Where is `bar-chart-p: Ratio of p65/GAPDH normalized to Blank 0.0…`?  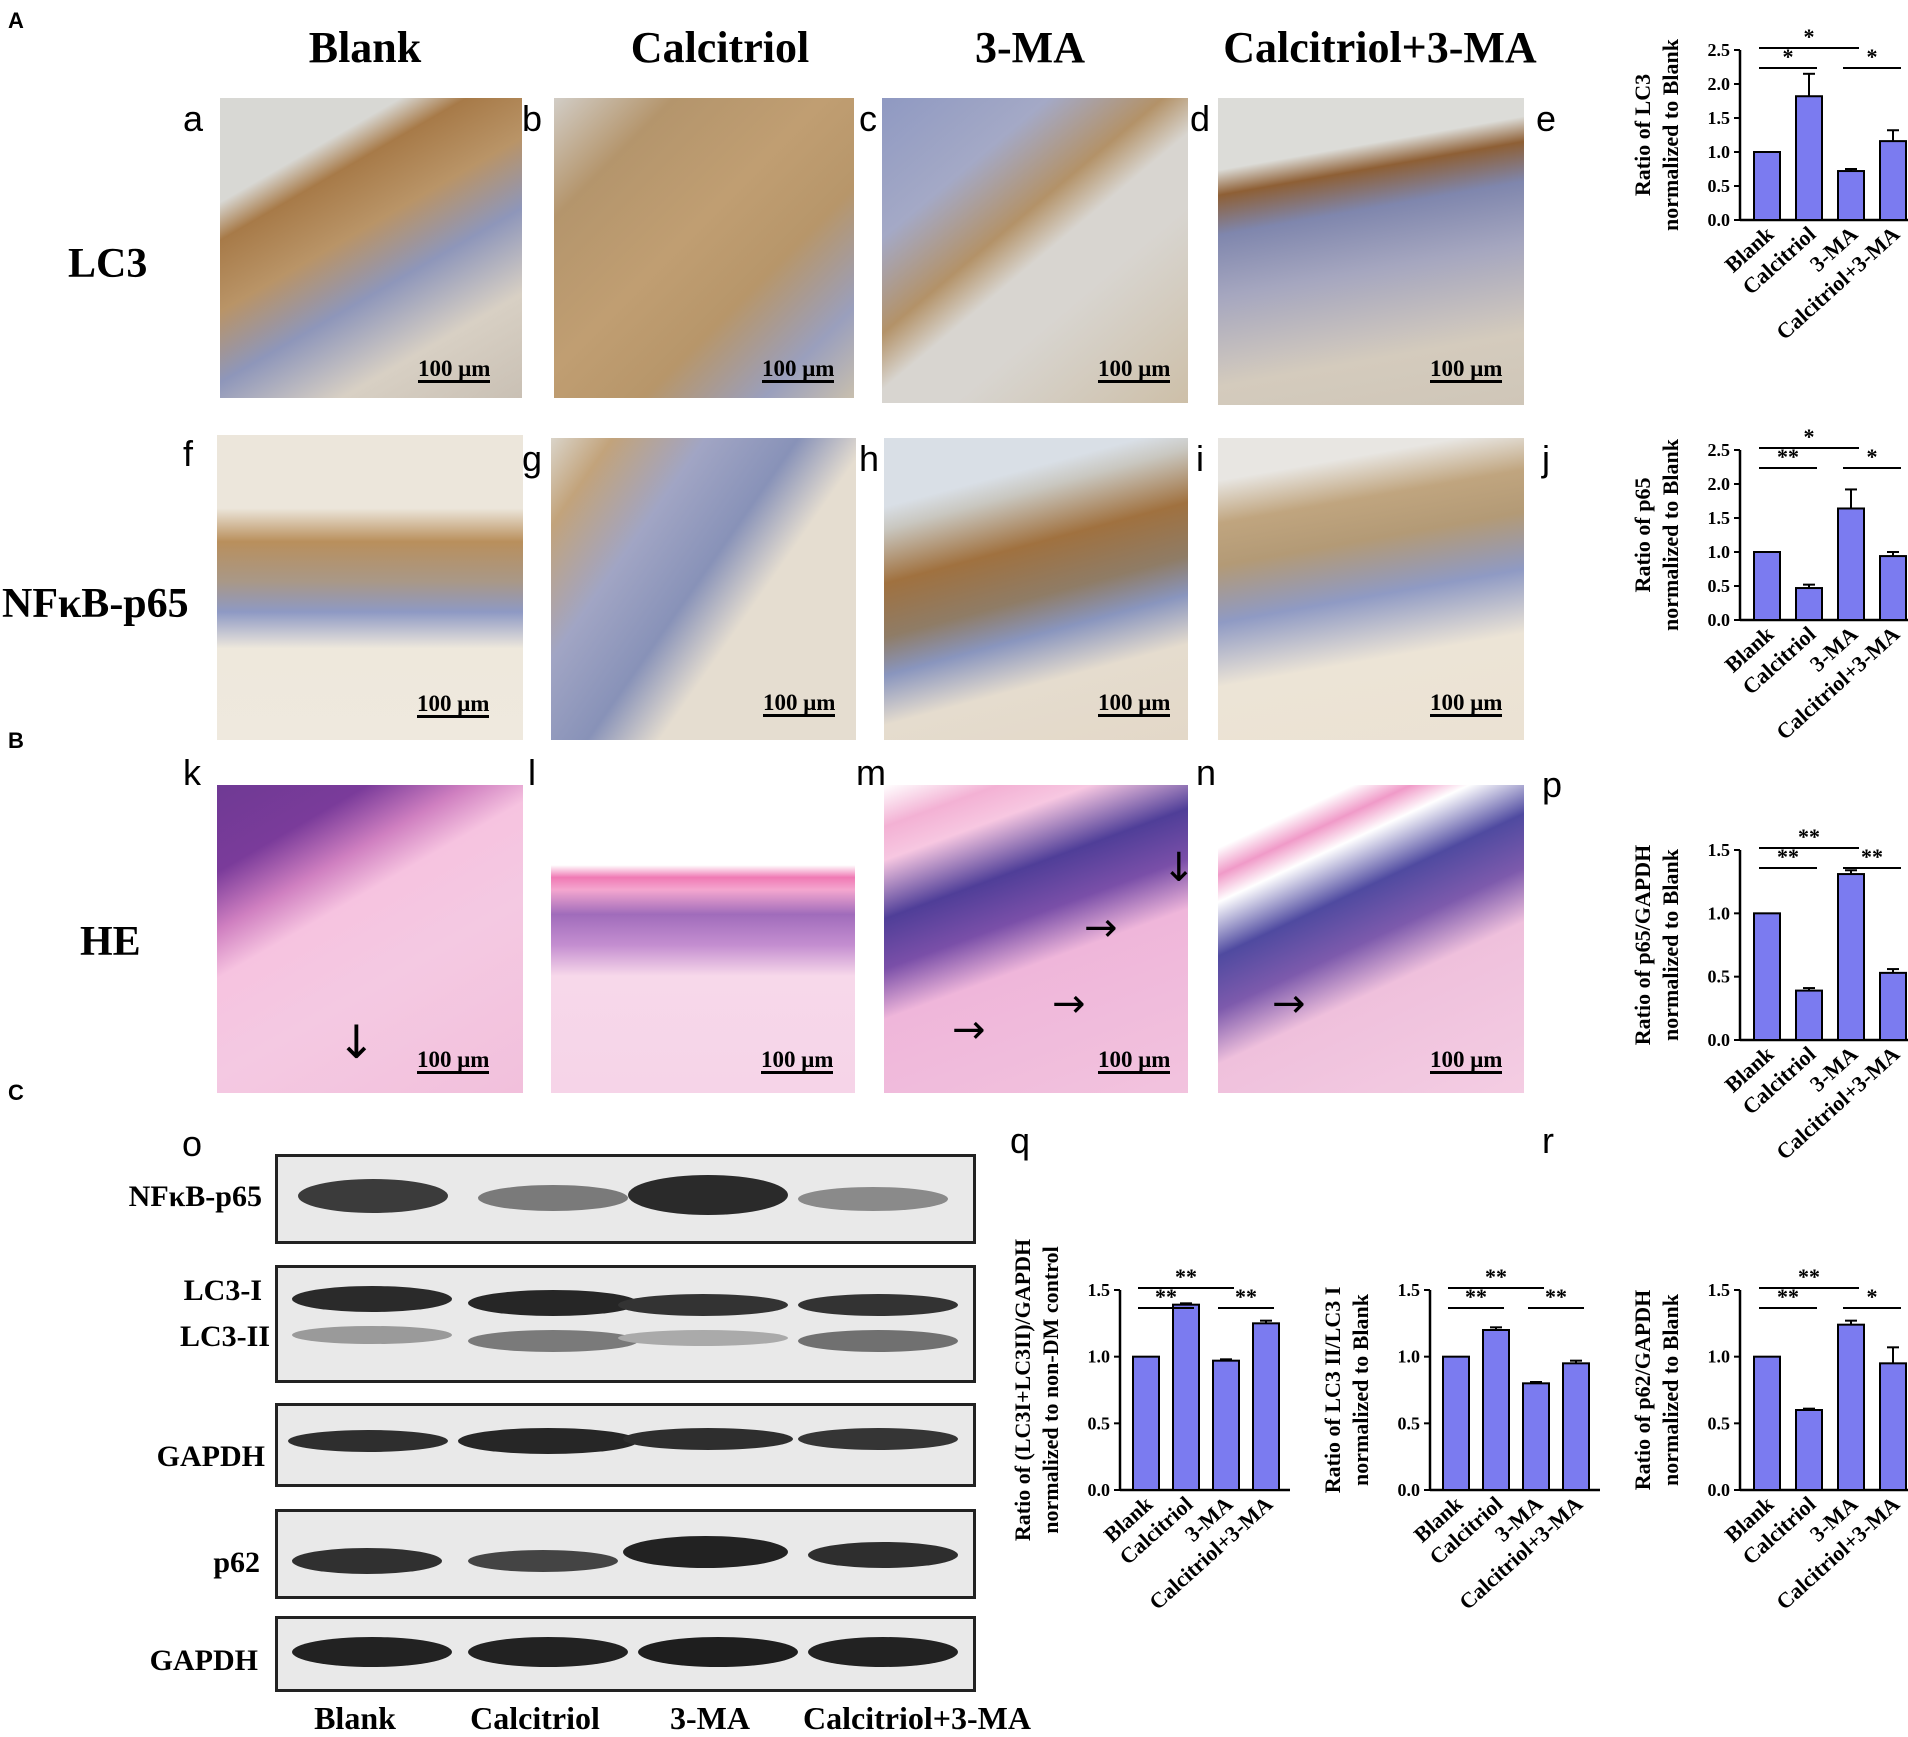 bar-chart-p: Ratio of p65/GAPDH normalized to Blank 0.0… is located at coordinates (1769, 994).